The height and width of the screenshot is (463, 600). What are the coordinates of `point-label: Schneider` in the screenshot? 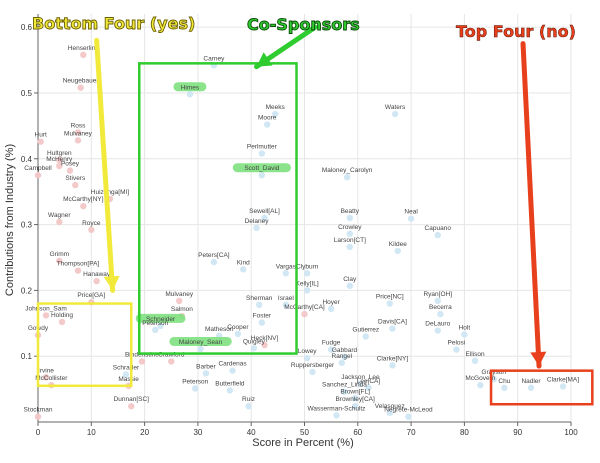 It's located at (161, 319).